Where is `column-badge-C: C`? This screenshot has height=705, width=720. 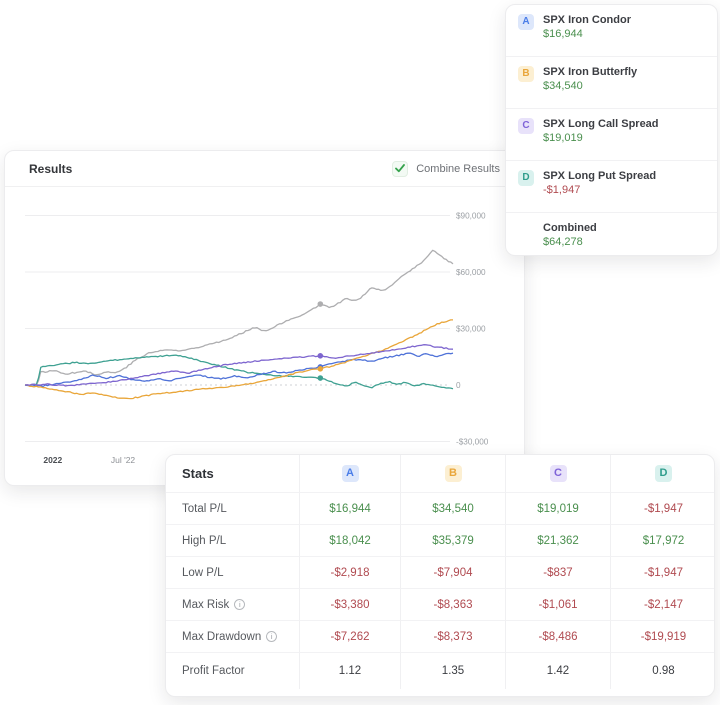 column-badge-C: C is located at coordinates (558, 473).